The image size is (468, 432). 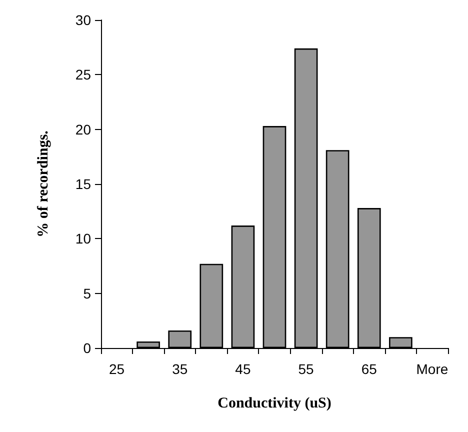 I want to click on y-tick-label: 20, so click(x=83, y=129).